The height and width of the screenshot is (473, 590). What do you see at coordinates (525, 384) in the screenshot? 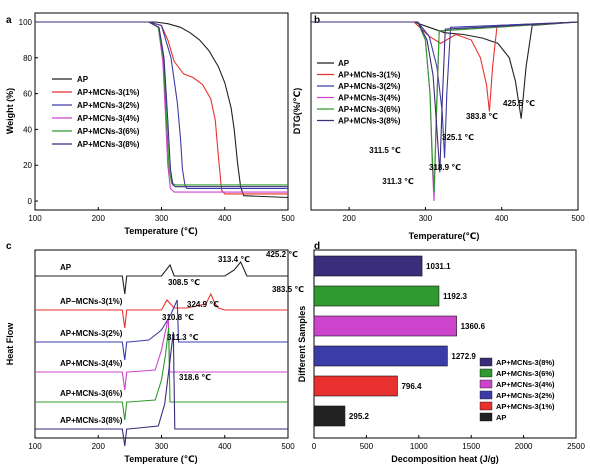
I see `panel-d-legend-label: AP+MCNs-3(4%)` at bounding box center [525, 384].